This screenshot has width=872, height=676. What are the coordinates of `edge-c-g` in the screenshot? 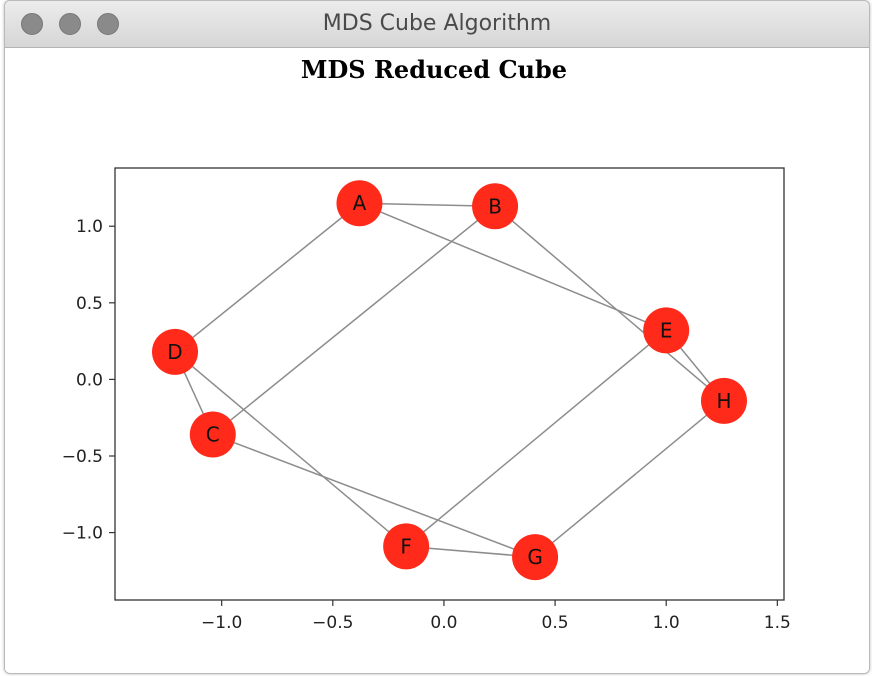 It's located at (374, 495).